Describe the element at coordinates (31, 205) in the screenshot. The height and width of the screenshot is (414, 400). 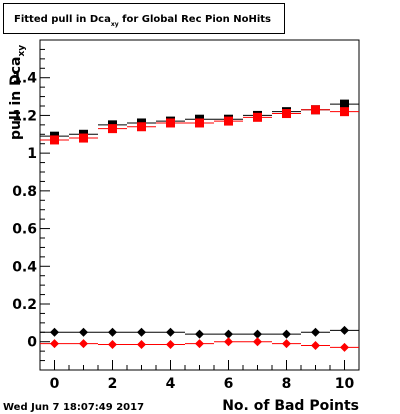
I see `y-axis: 0 0.2 0.4 0.6 0.8 1 1.2 1.4` at that location.